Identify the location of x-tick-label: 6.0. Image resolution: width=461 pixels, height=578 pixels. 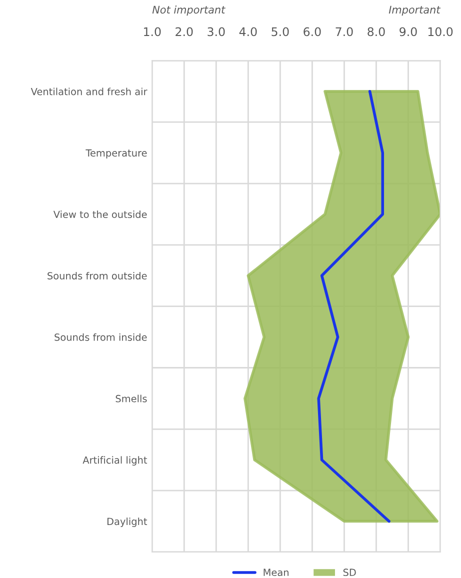
(312, 31).